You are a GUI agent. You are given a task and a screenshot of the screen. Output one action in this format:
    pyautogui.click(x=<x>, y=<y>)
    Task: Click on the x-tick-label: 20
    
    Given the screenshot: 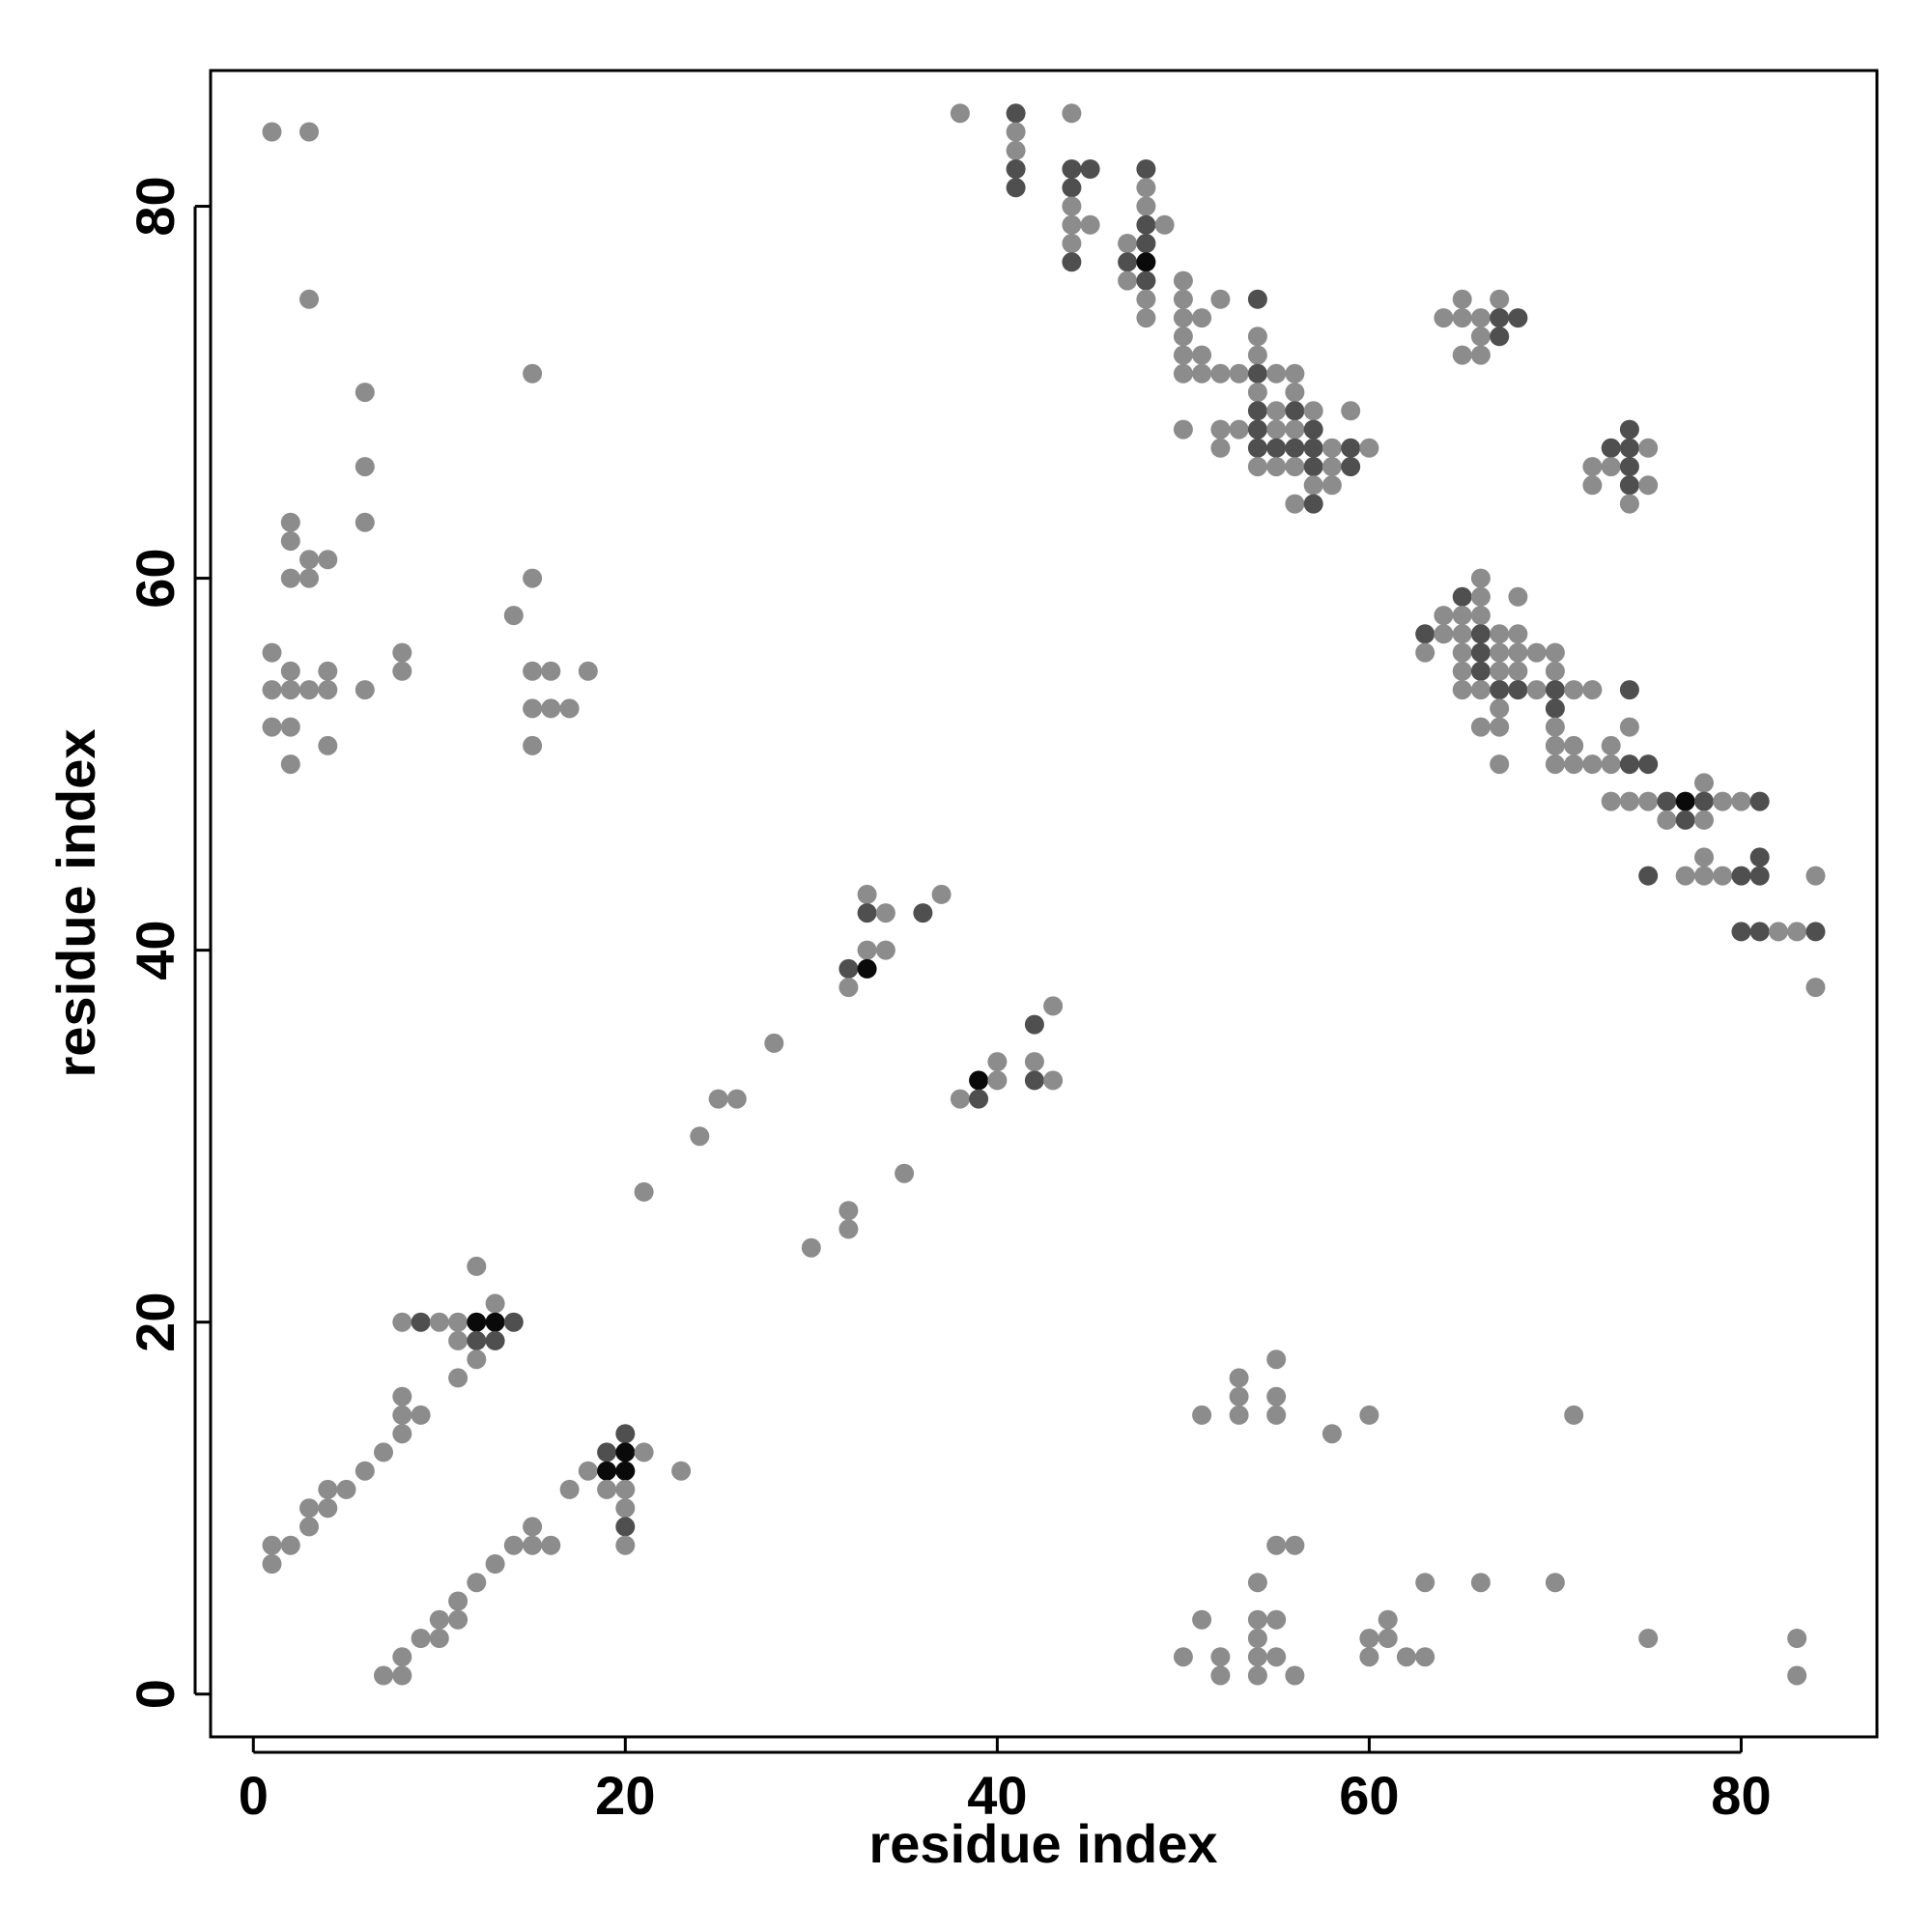 What is the action you would take?
    pyautogui.click(x=625, y=1795)
    